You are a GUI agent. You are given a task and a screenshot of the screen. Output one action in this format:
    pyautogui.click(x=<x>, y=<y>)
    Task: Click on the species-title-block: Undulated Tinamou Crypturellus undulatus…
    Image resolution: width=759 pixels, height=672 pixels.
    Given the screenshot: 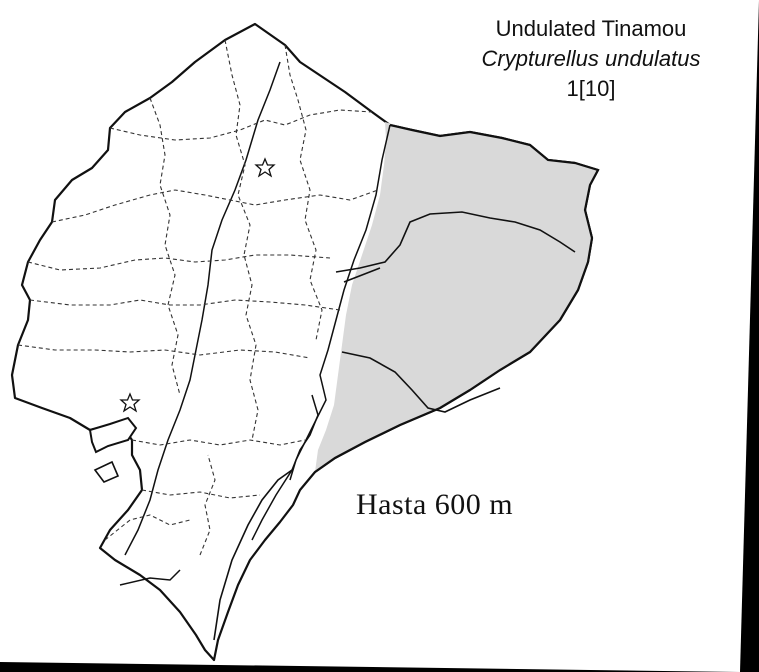 What is the action you would take?
    pyautogui.click(x=591, y=59)
    